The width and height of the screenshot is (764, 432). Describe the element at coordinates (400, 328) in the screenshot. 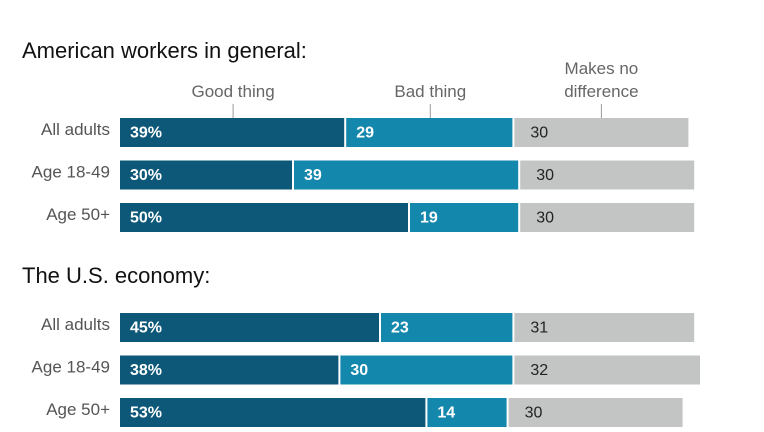

I see `value-label: 23` at that location.